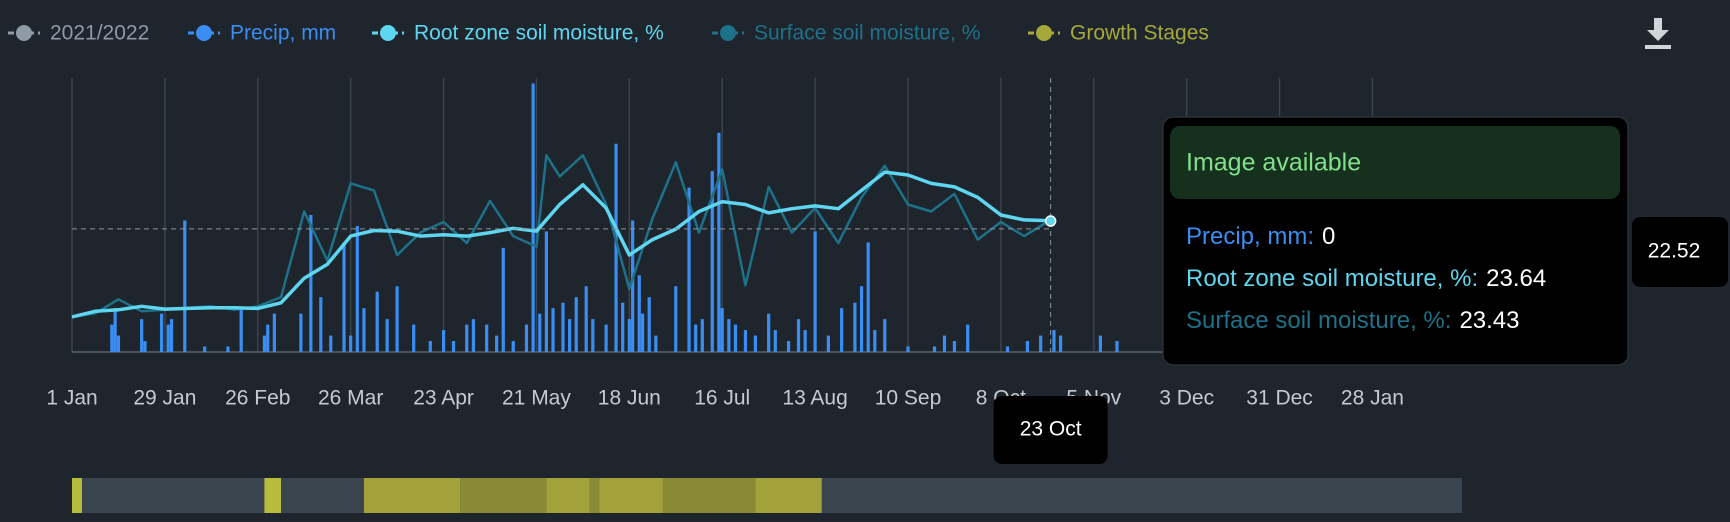 Image resolution: width=1730 pixels, height=522 pixels. What do you see at coordinates (1395, 162) in the screenshot?
I see `tooltip-header` at bounding box center [1395, 162].